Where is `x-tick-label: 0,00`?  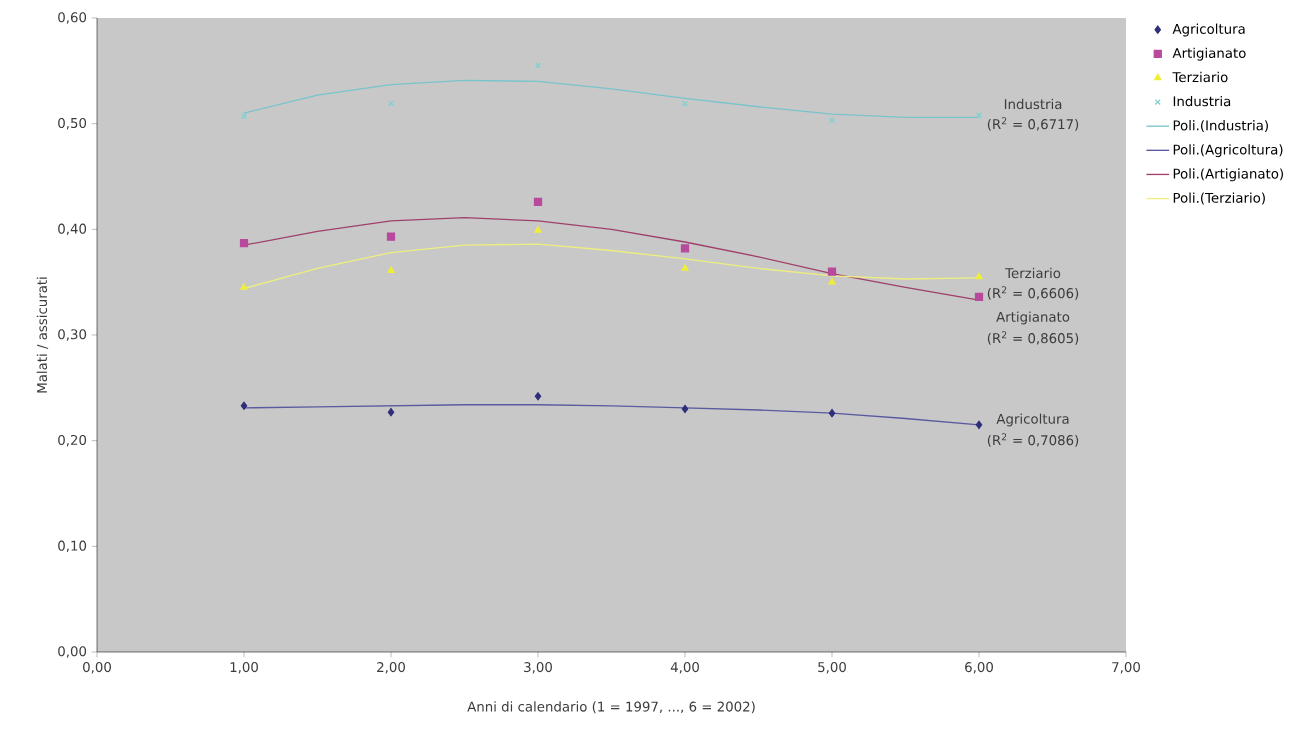
x-tick-label: 0,00 is located at coordinates (97, 668).